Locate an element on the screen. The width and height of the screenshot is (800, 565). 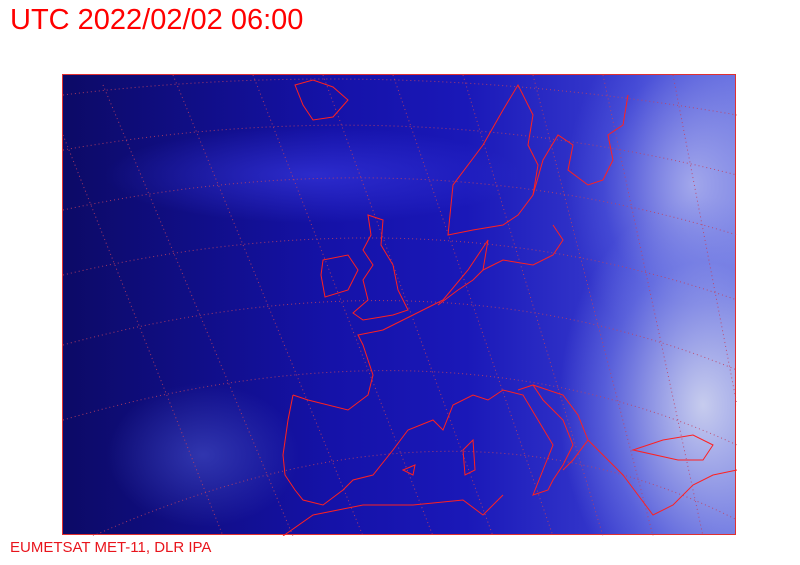
baltic-coast is located at coordinates (523, 247).